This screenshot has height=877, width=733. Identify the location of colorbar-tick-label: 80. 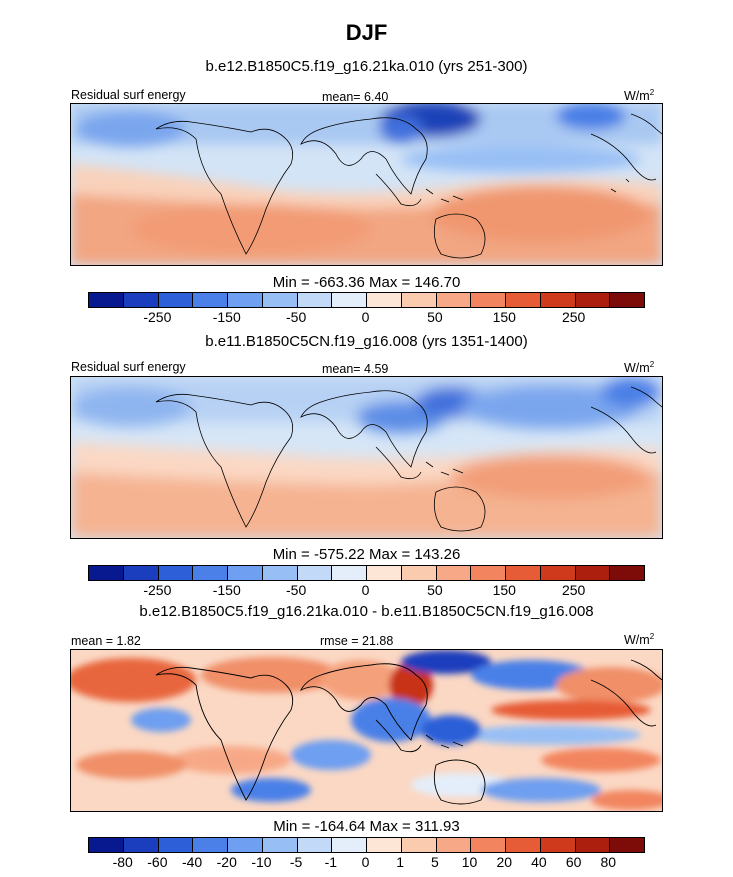
(608, 862).